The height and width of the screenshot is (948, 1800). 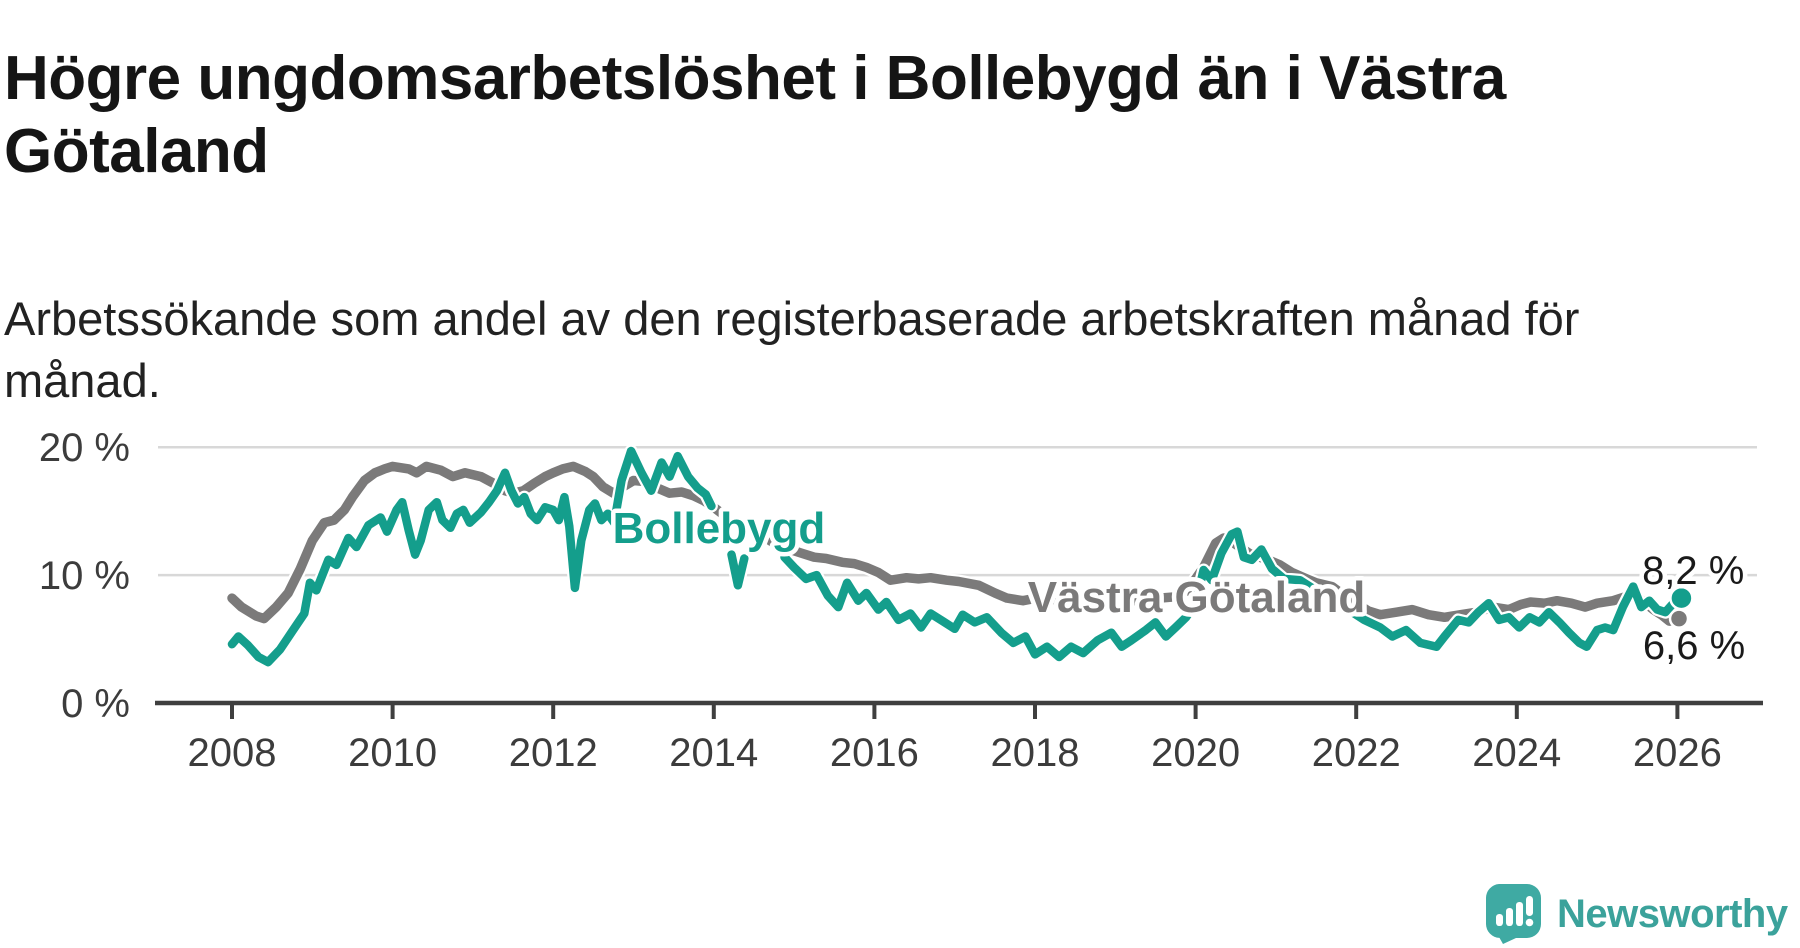 I want to click on bollebygd-end-value-label: 8,2 %, so click(x=1693, y=571).